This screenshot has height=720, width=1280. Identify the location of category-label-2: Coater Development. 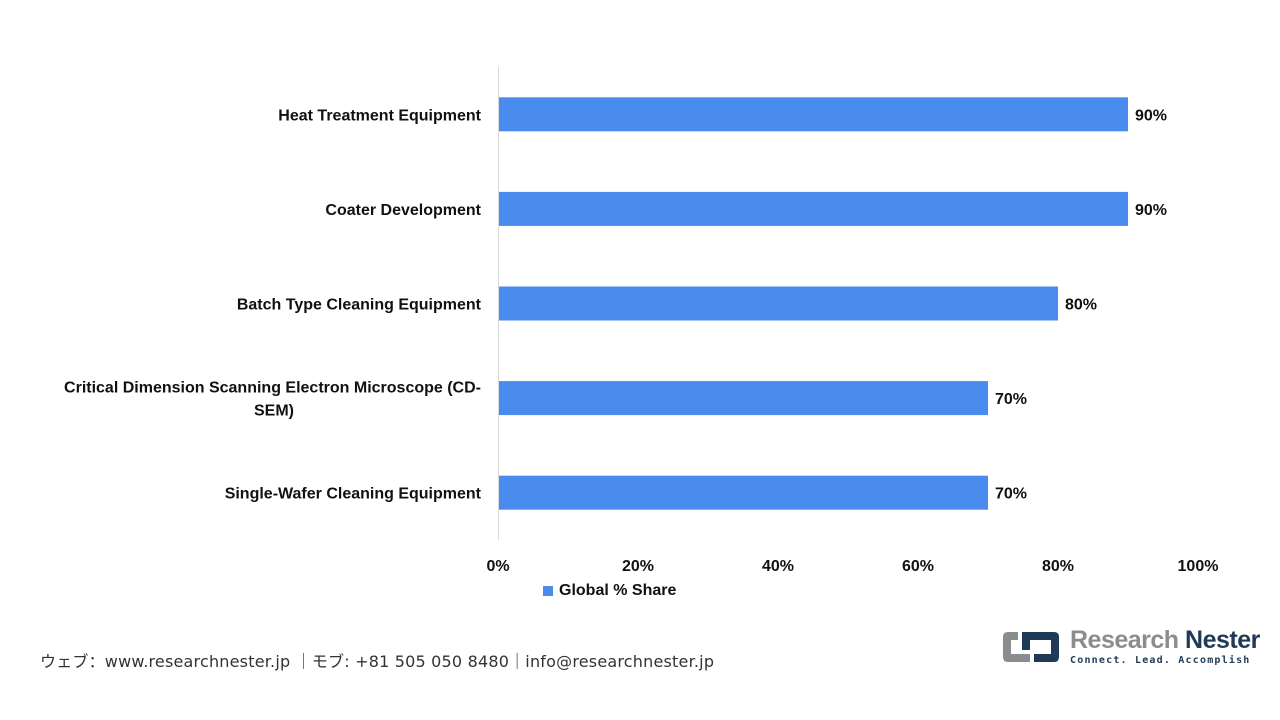
(403, 210).